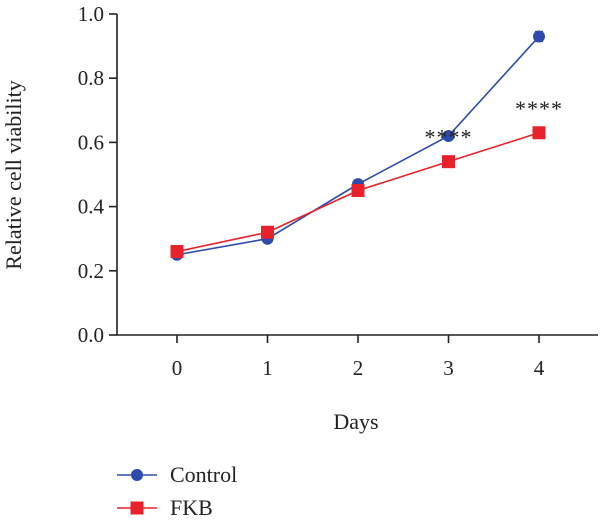 The image size is (600, 524). I want to click on x-tick-label: 0, so click(177, 368).